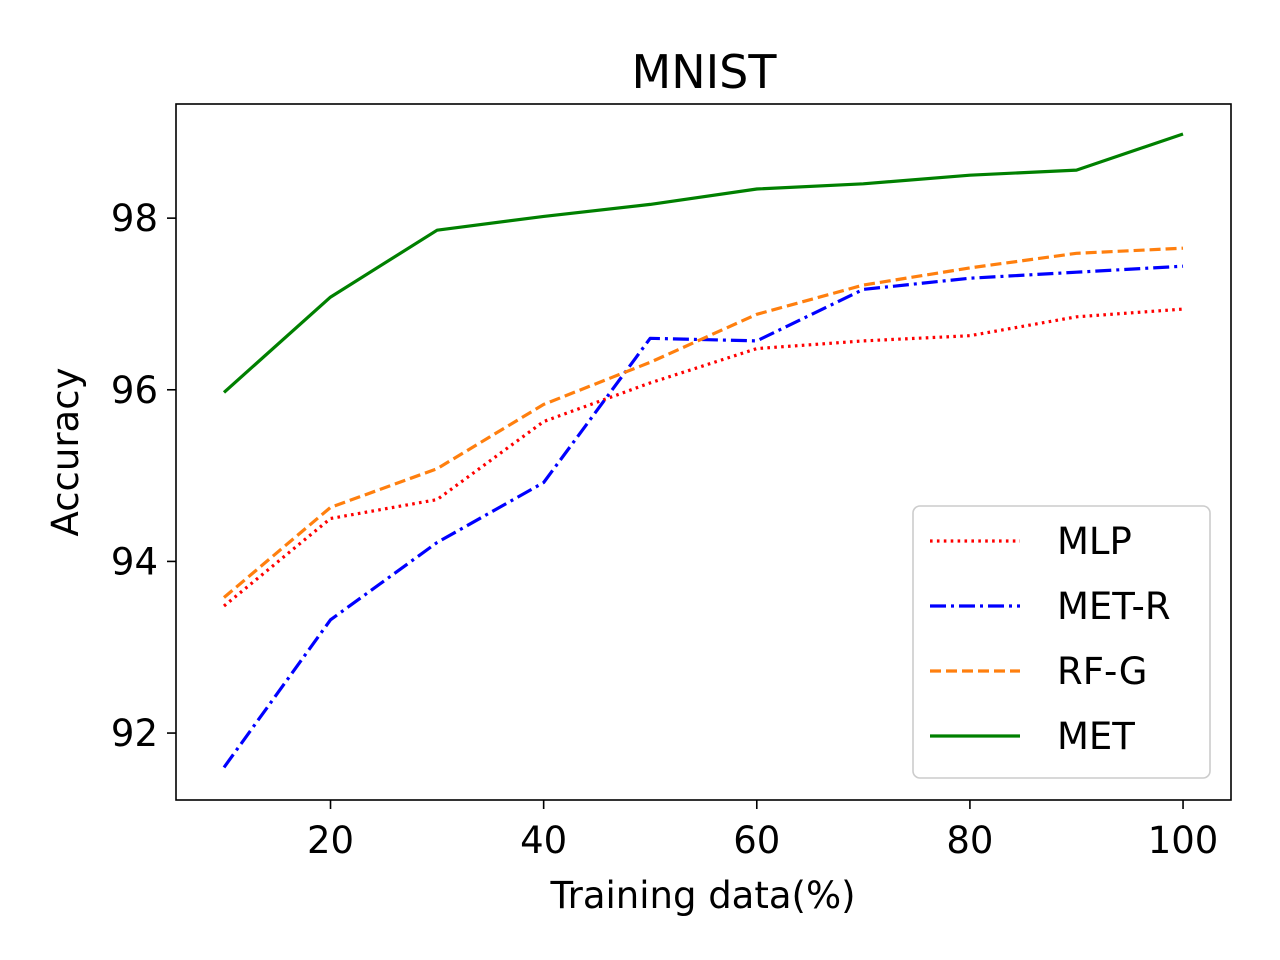  Describe the element at coordinates (543, 840) in the screenshot. I see `x-tick-label: 40` at that location.